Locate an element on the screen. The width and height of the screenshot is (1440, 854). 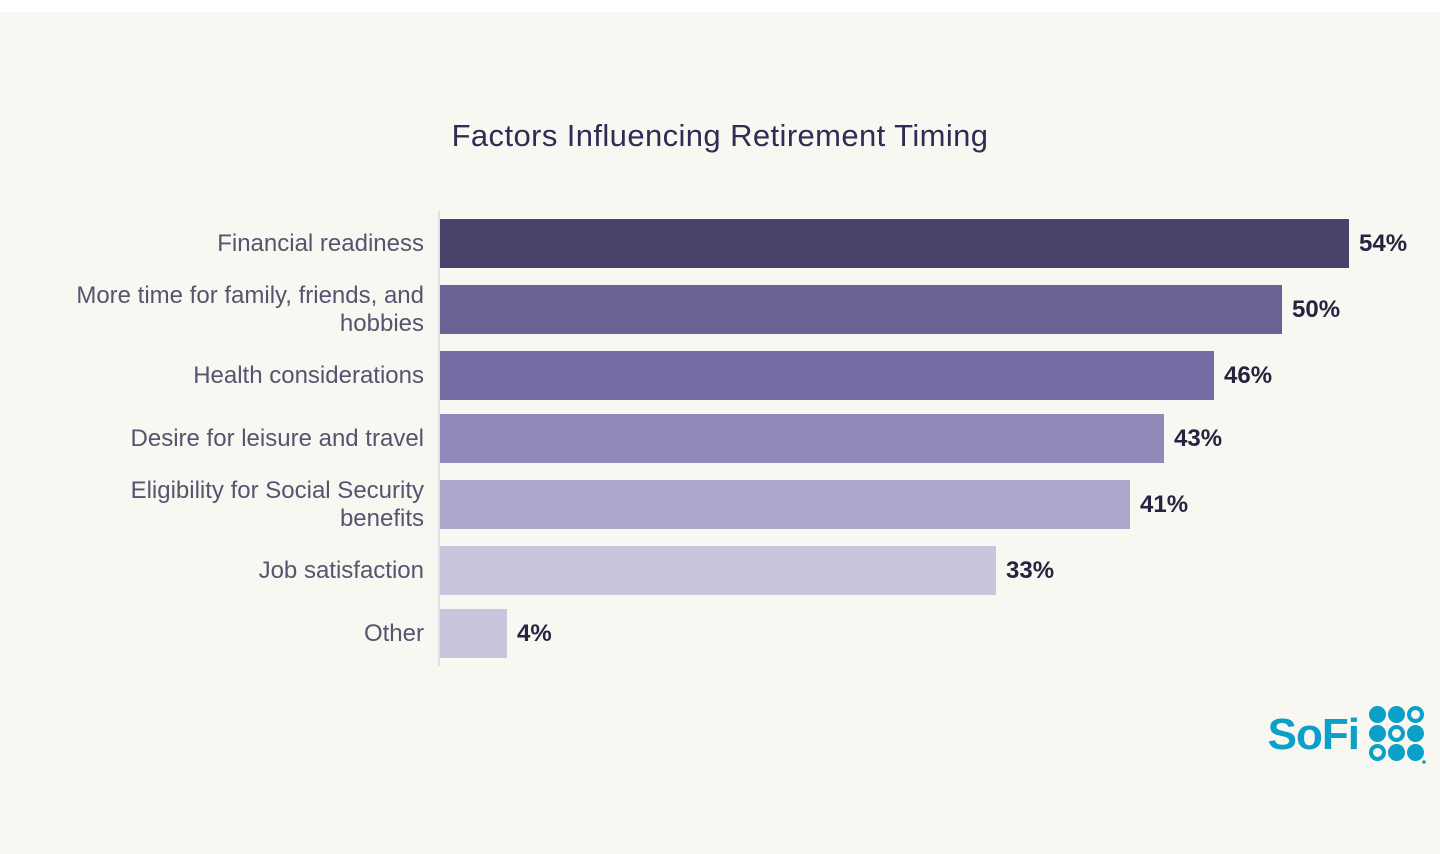
category-label: Other is located at coordinates (393, 634).